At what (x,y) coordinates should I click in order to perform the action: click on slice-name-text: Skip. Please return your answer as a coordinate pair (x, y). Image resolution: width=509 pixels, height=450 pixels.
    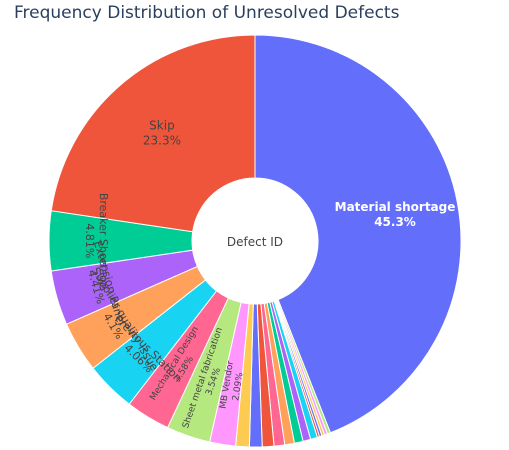
    Looking at the image, I should click on (162, 125).